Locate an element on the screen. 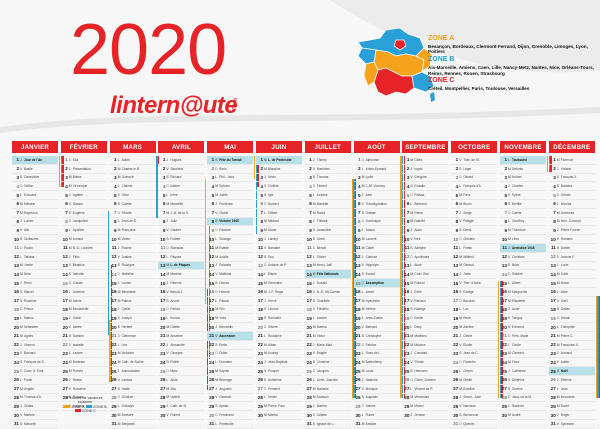  saint-name: Zita is located at coordinates (173, 388).